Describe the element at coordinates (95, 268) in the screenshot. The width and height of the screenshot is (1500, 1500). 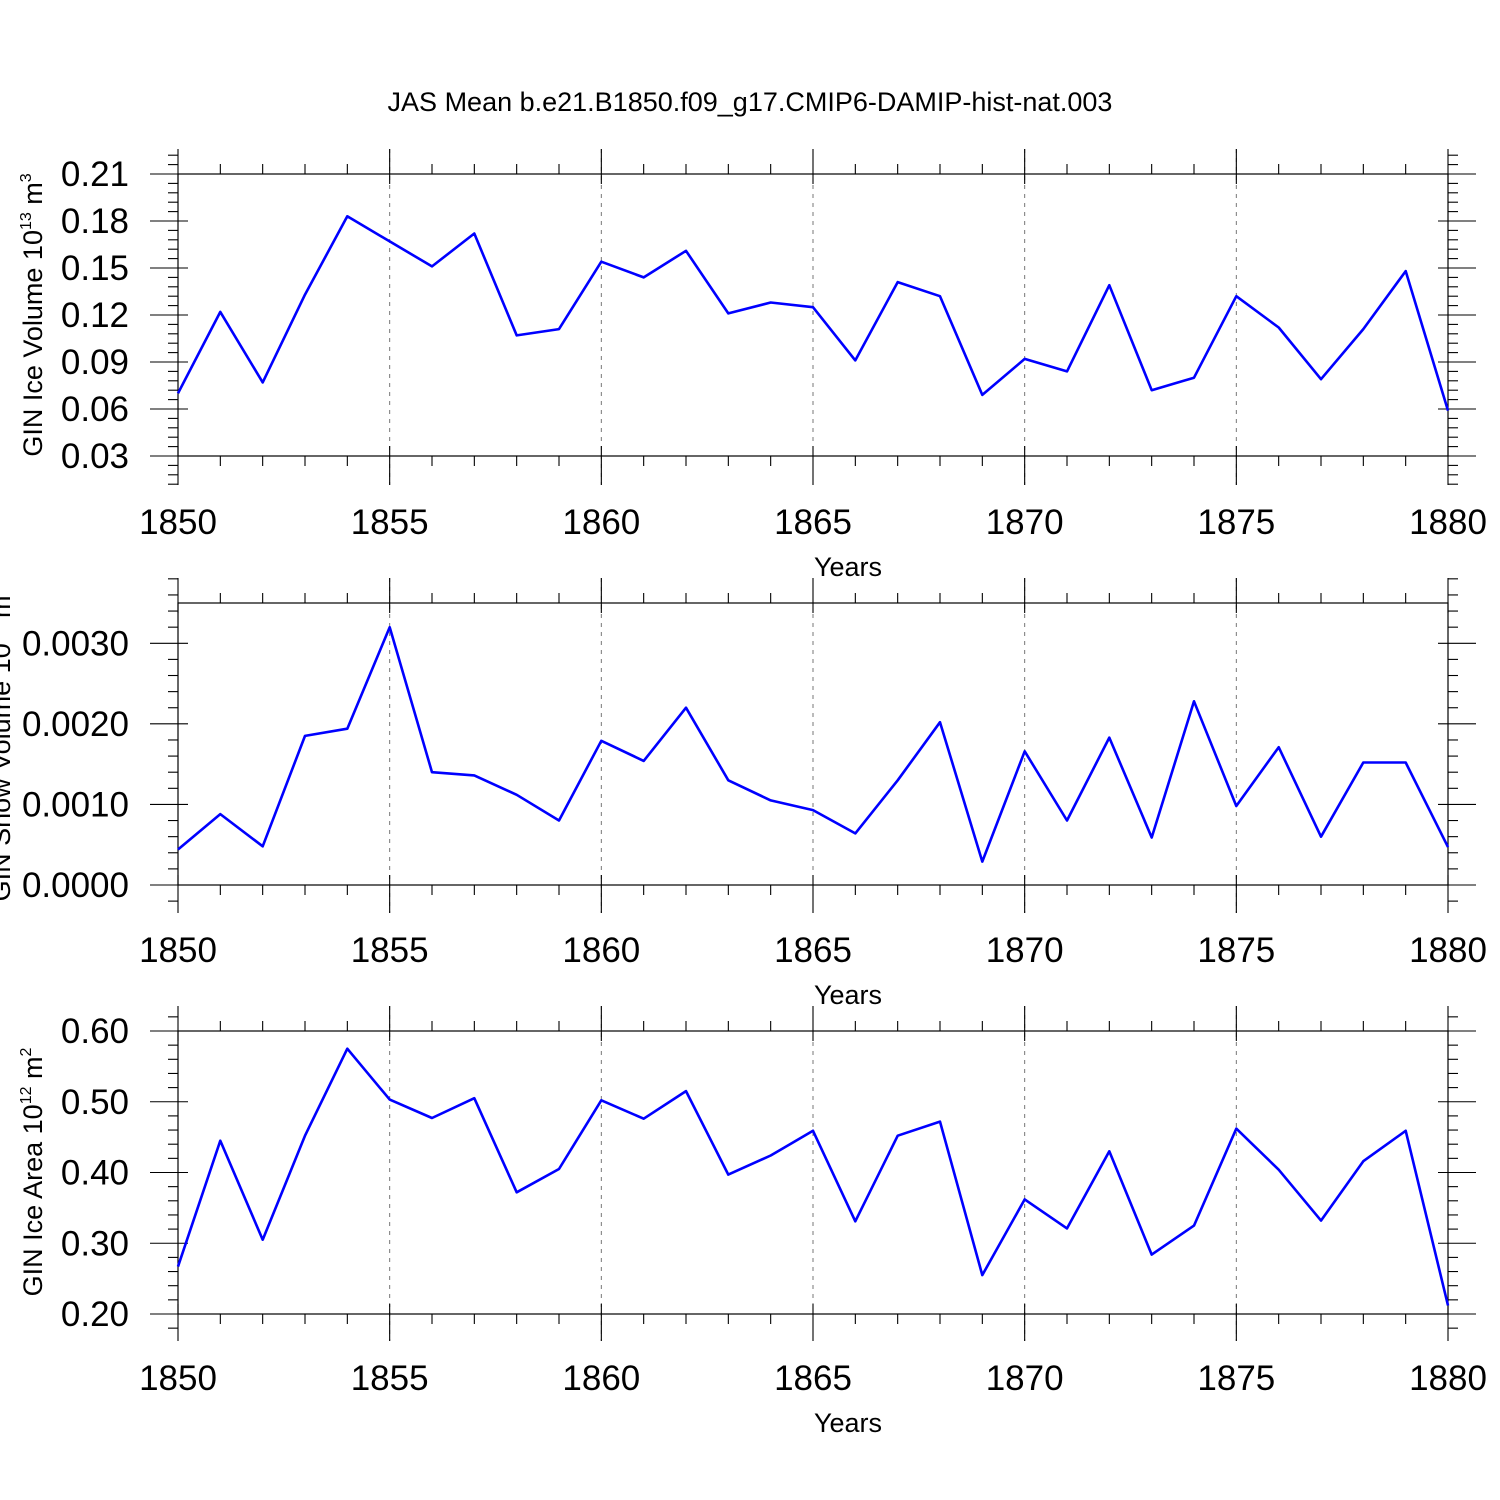
I see `y-tick-label: 0.15` at that location.